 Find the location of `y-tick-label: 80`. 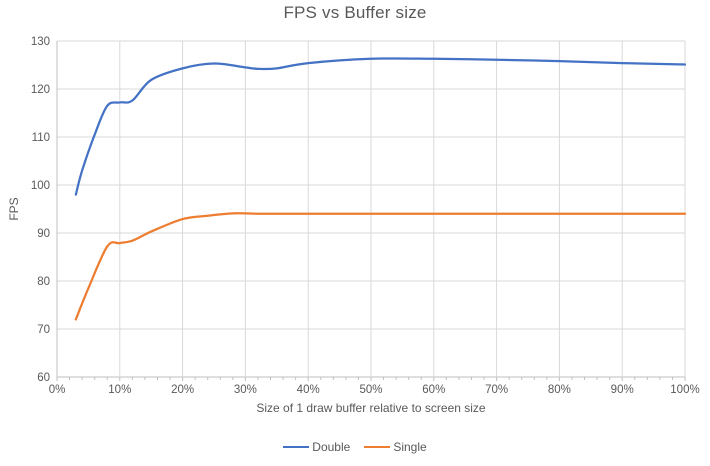

y-tick-label: 80 is located at coordinates (43, 282).